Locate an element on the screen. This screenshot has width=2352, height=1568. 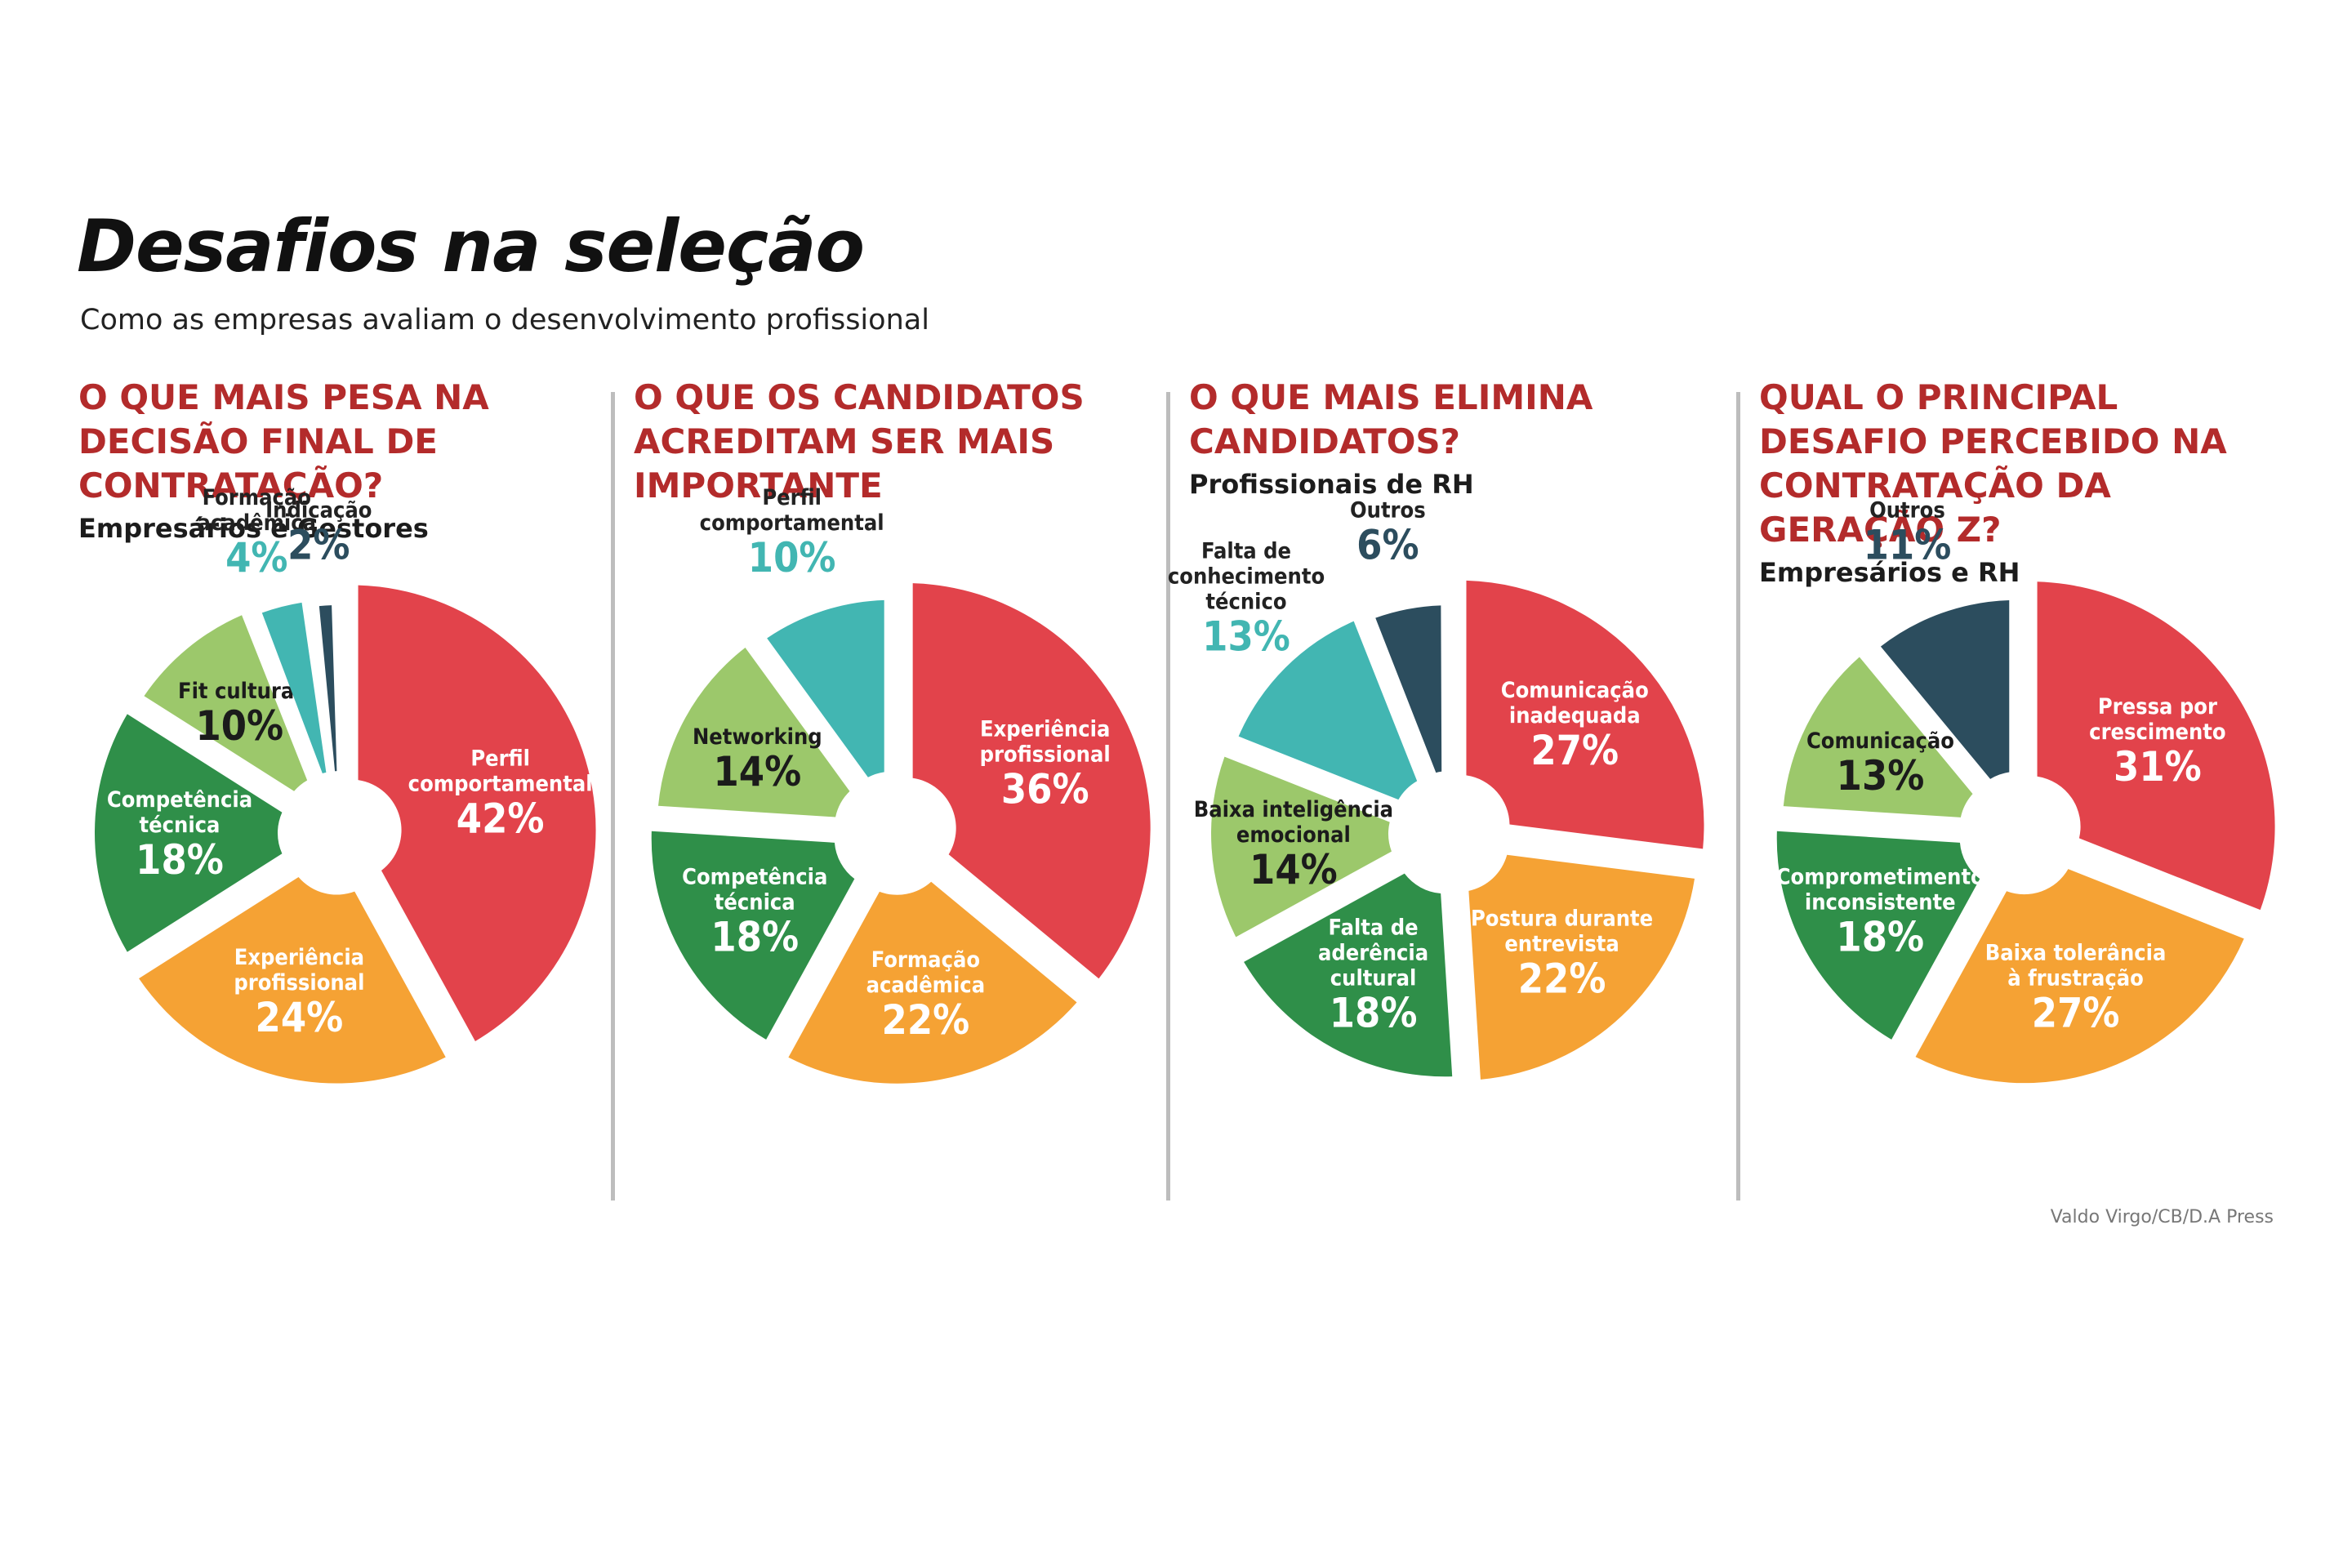
slice-category-label: Baixa tolerância is located at coordinates (2076, 954).